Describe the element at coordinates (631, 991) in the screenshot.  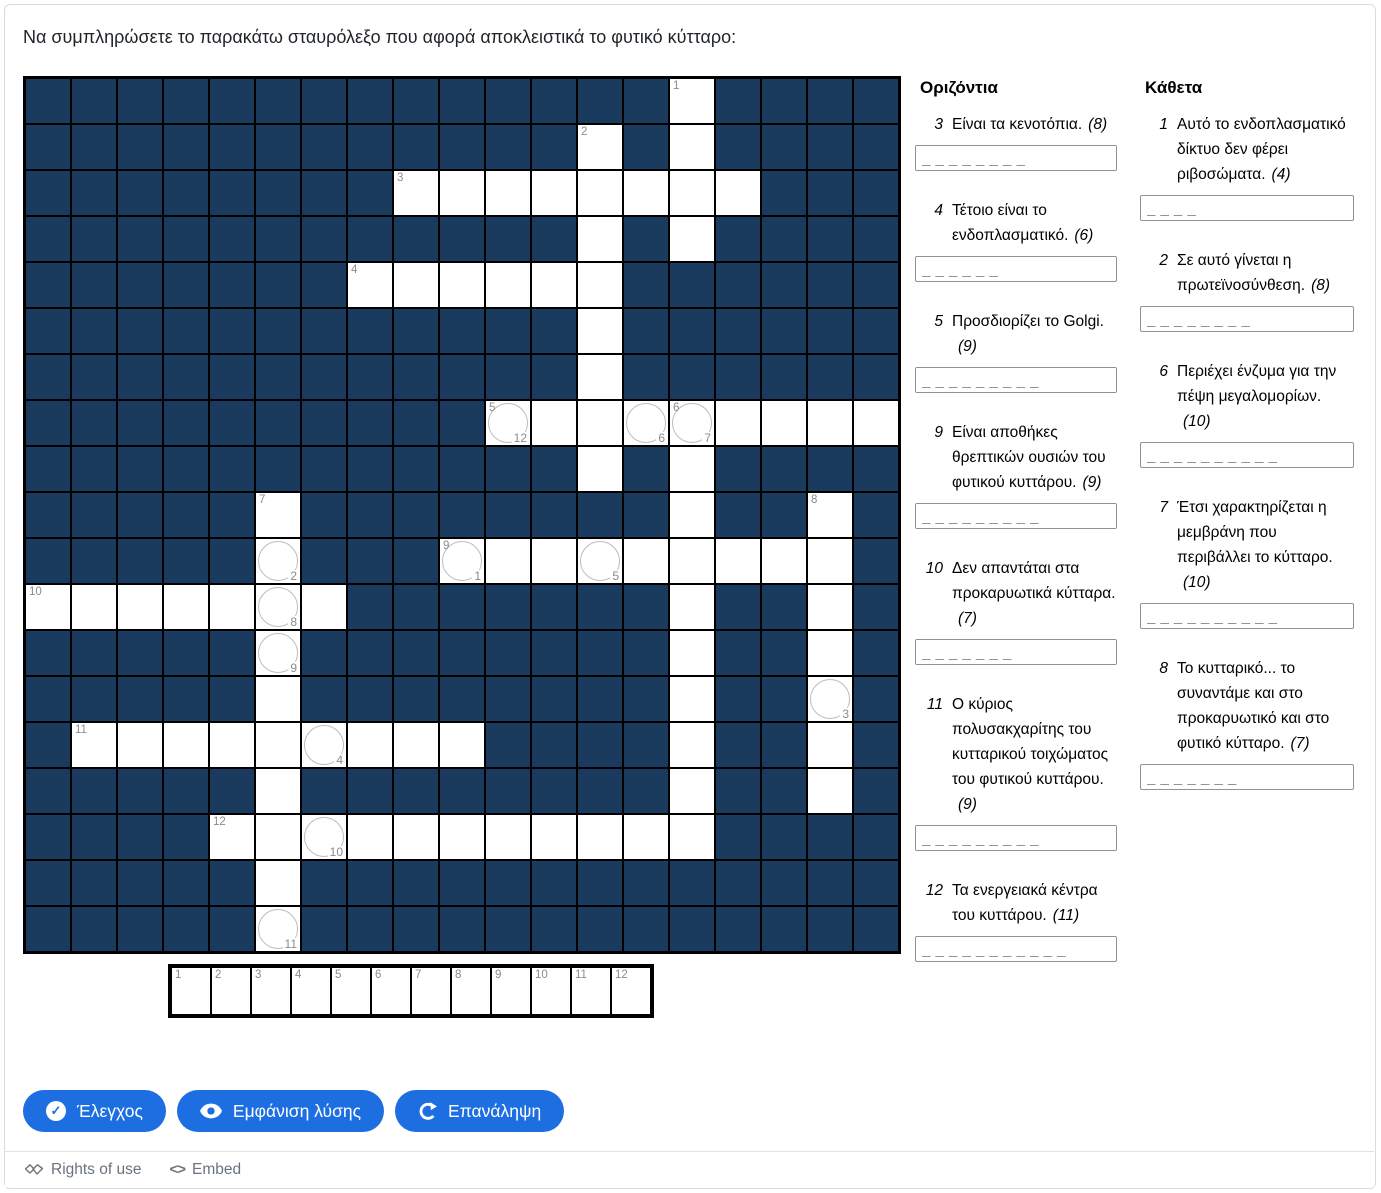
I see `answer-strip-cell: 12` at that location.